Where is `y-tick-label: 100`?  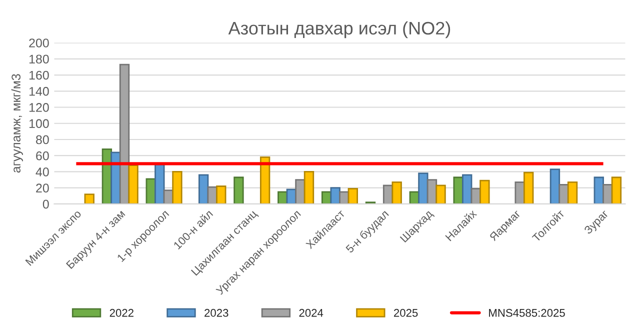 y-tick-label: 100 is located at coordinates (39, 123).